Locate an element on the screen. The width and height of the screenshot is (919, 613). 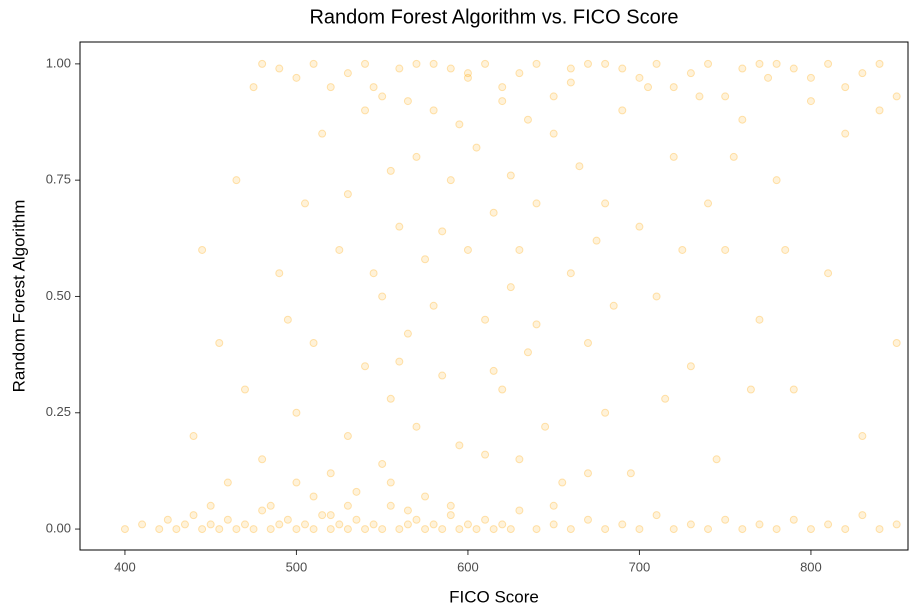
x-tick-label: 600 is located at coordinates (468, 566).